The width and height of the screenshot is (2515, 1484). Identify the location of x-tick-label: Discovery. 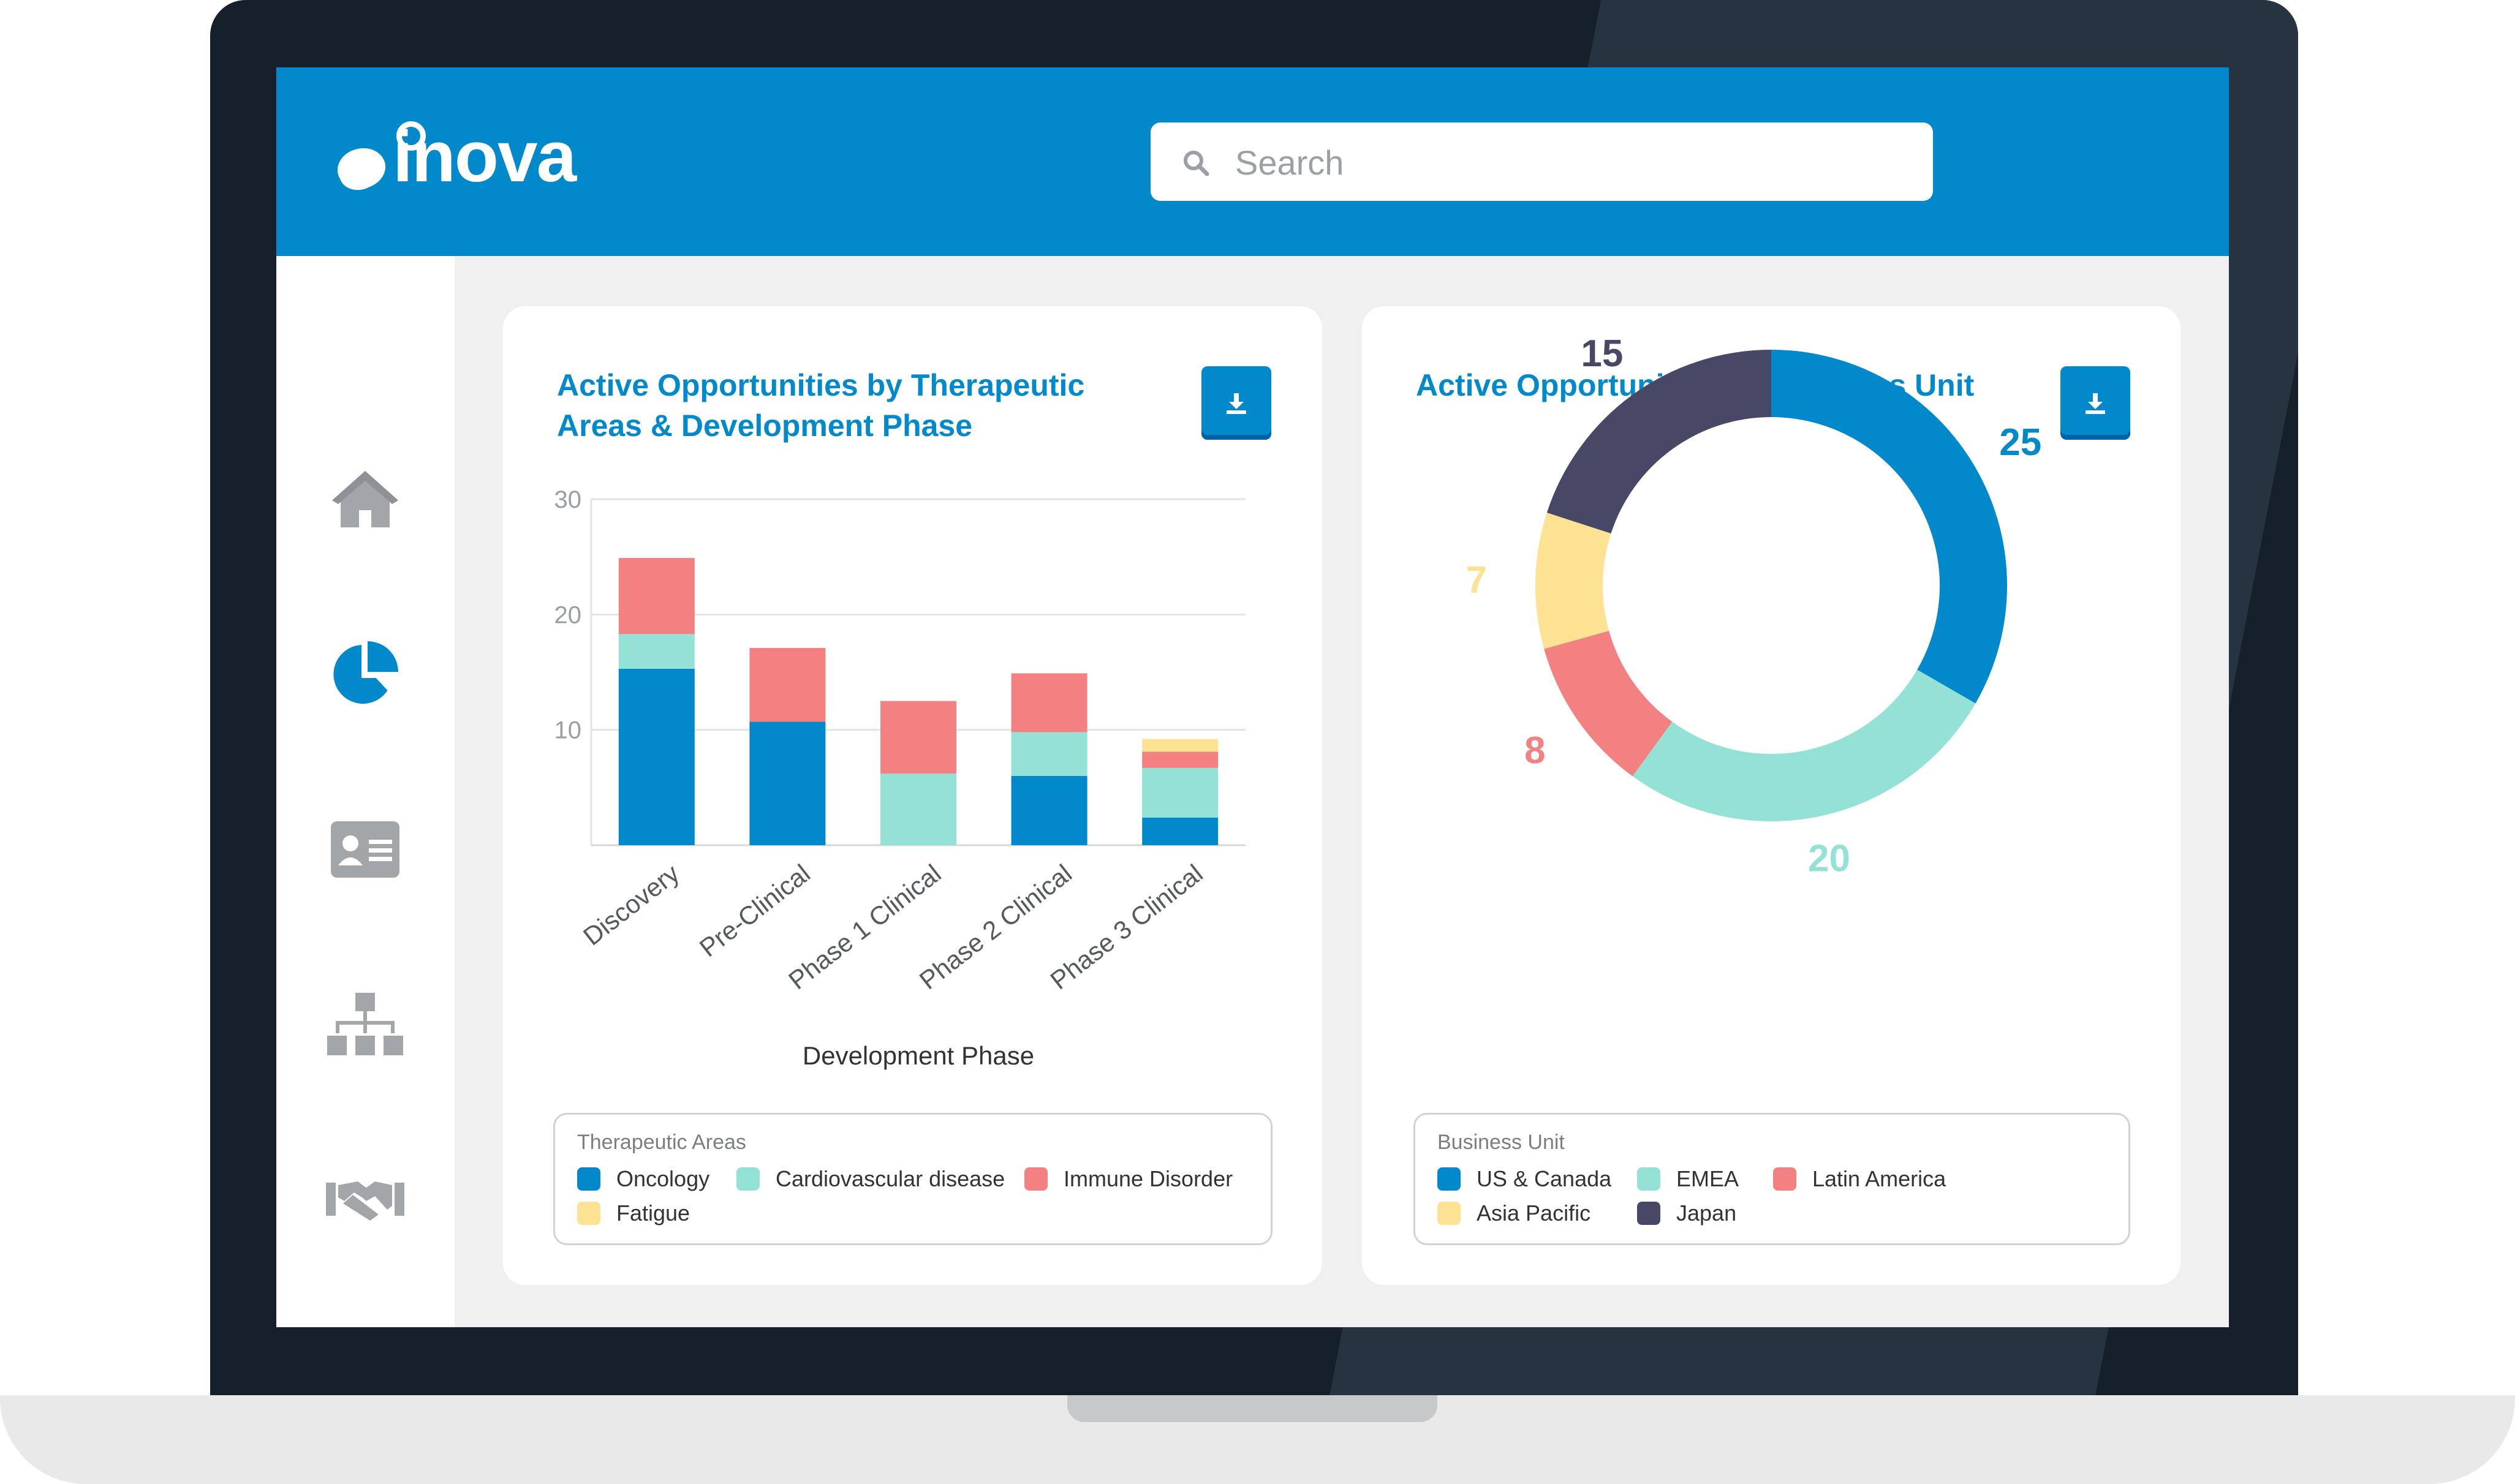
(631, 905).